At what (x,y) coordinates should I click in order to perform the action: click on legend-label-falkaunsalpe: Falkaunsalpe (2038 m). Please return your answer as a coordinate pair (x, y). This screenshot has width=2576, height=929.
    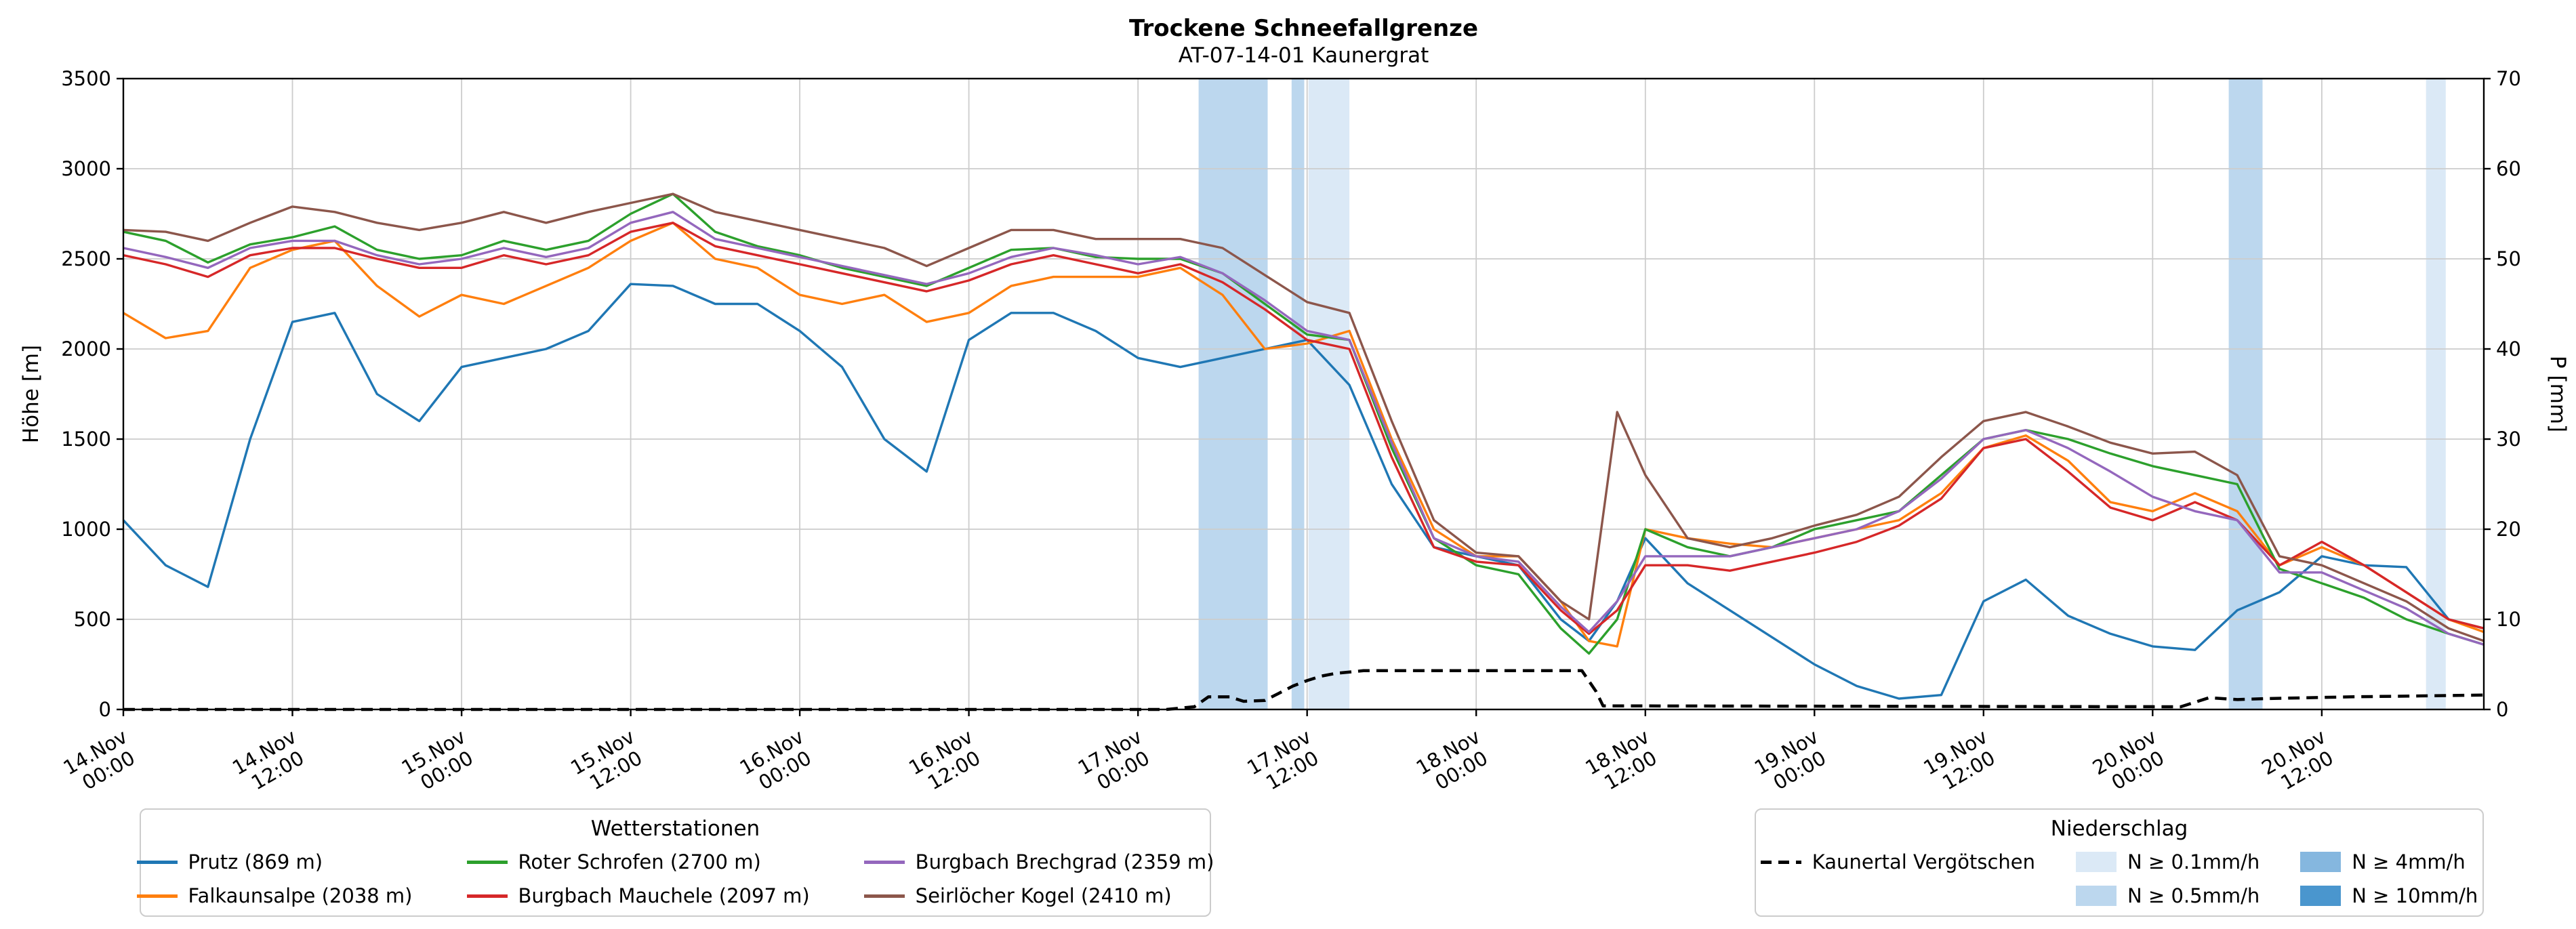
    Looking at the image, I should click on (300, 895).